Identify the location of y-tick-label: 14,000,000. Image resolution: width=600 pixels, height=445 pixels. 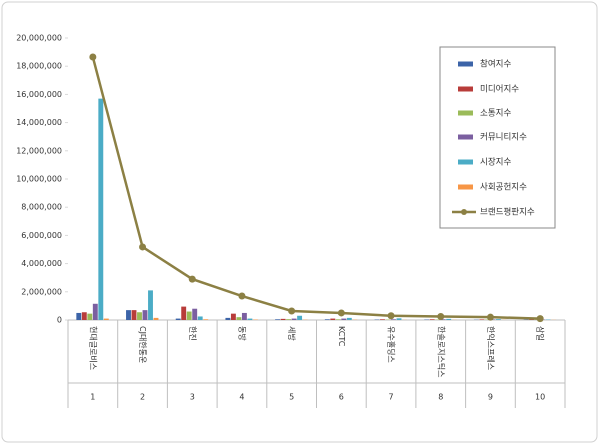
(39, 122).